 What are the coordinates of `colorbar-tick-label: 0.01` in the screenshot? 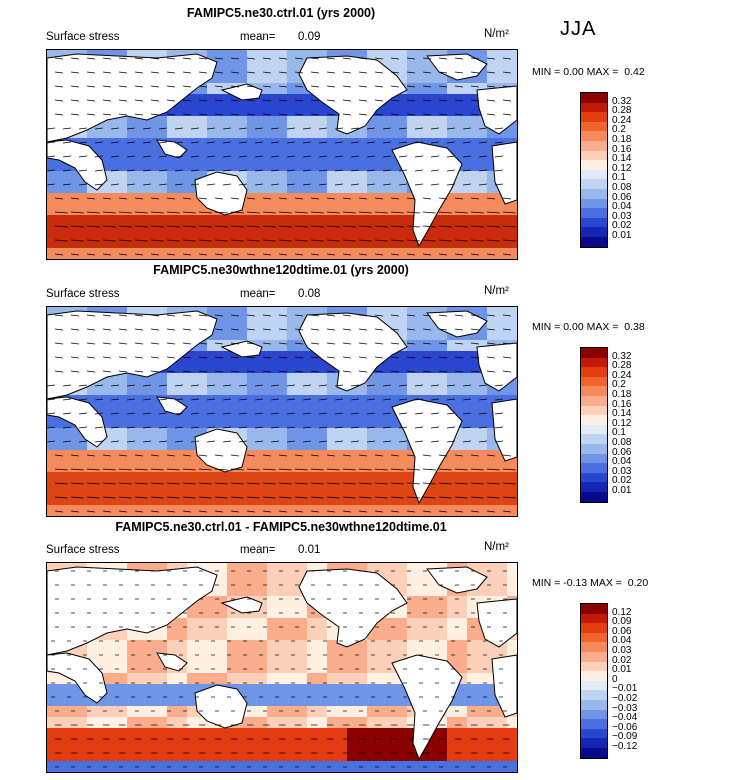 It's located at (622, 235).